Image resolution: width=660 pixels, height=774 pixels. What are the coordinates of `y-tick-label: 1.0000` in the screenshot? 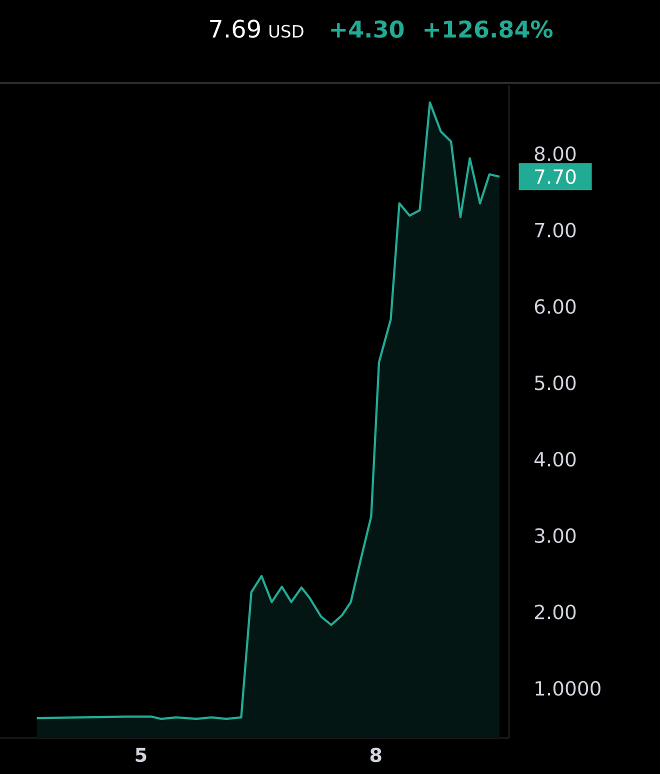 It's located at (568, 688).